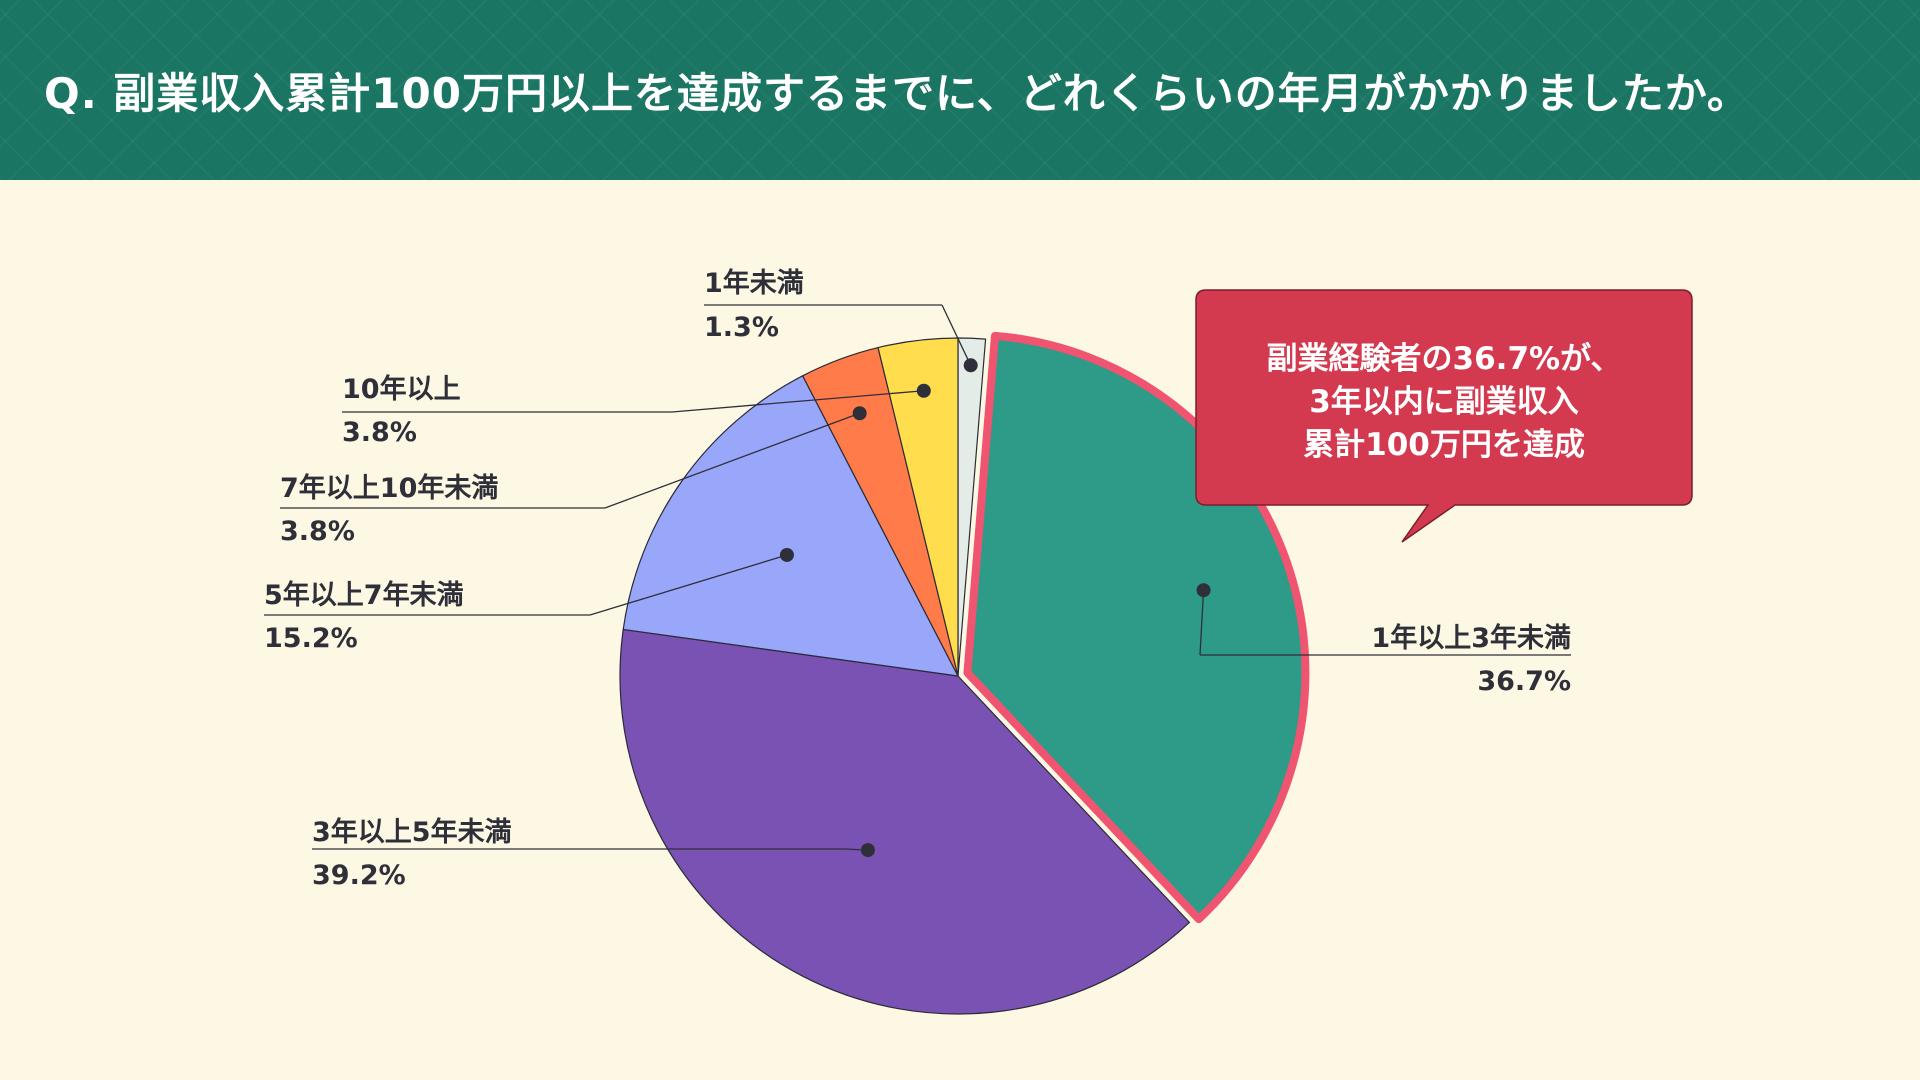 The height and width of the screenshot is (1080, 1920). What do you see at coordinates (905, 821) in the screenshot?
I see `slice-2-wedge` at bounding box center [905, 821].